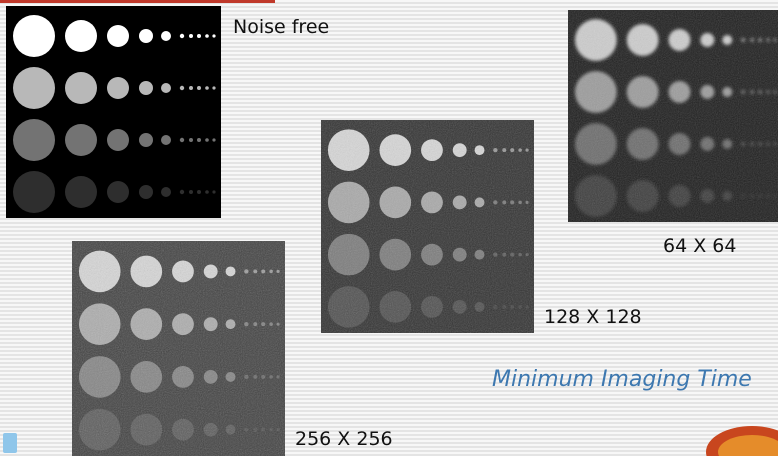 The image size is (778, 456). What do you see at coordinates (10, 443) in the screenshot?
I see `slide-icon` at bounding box center [10, 443].